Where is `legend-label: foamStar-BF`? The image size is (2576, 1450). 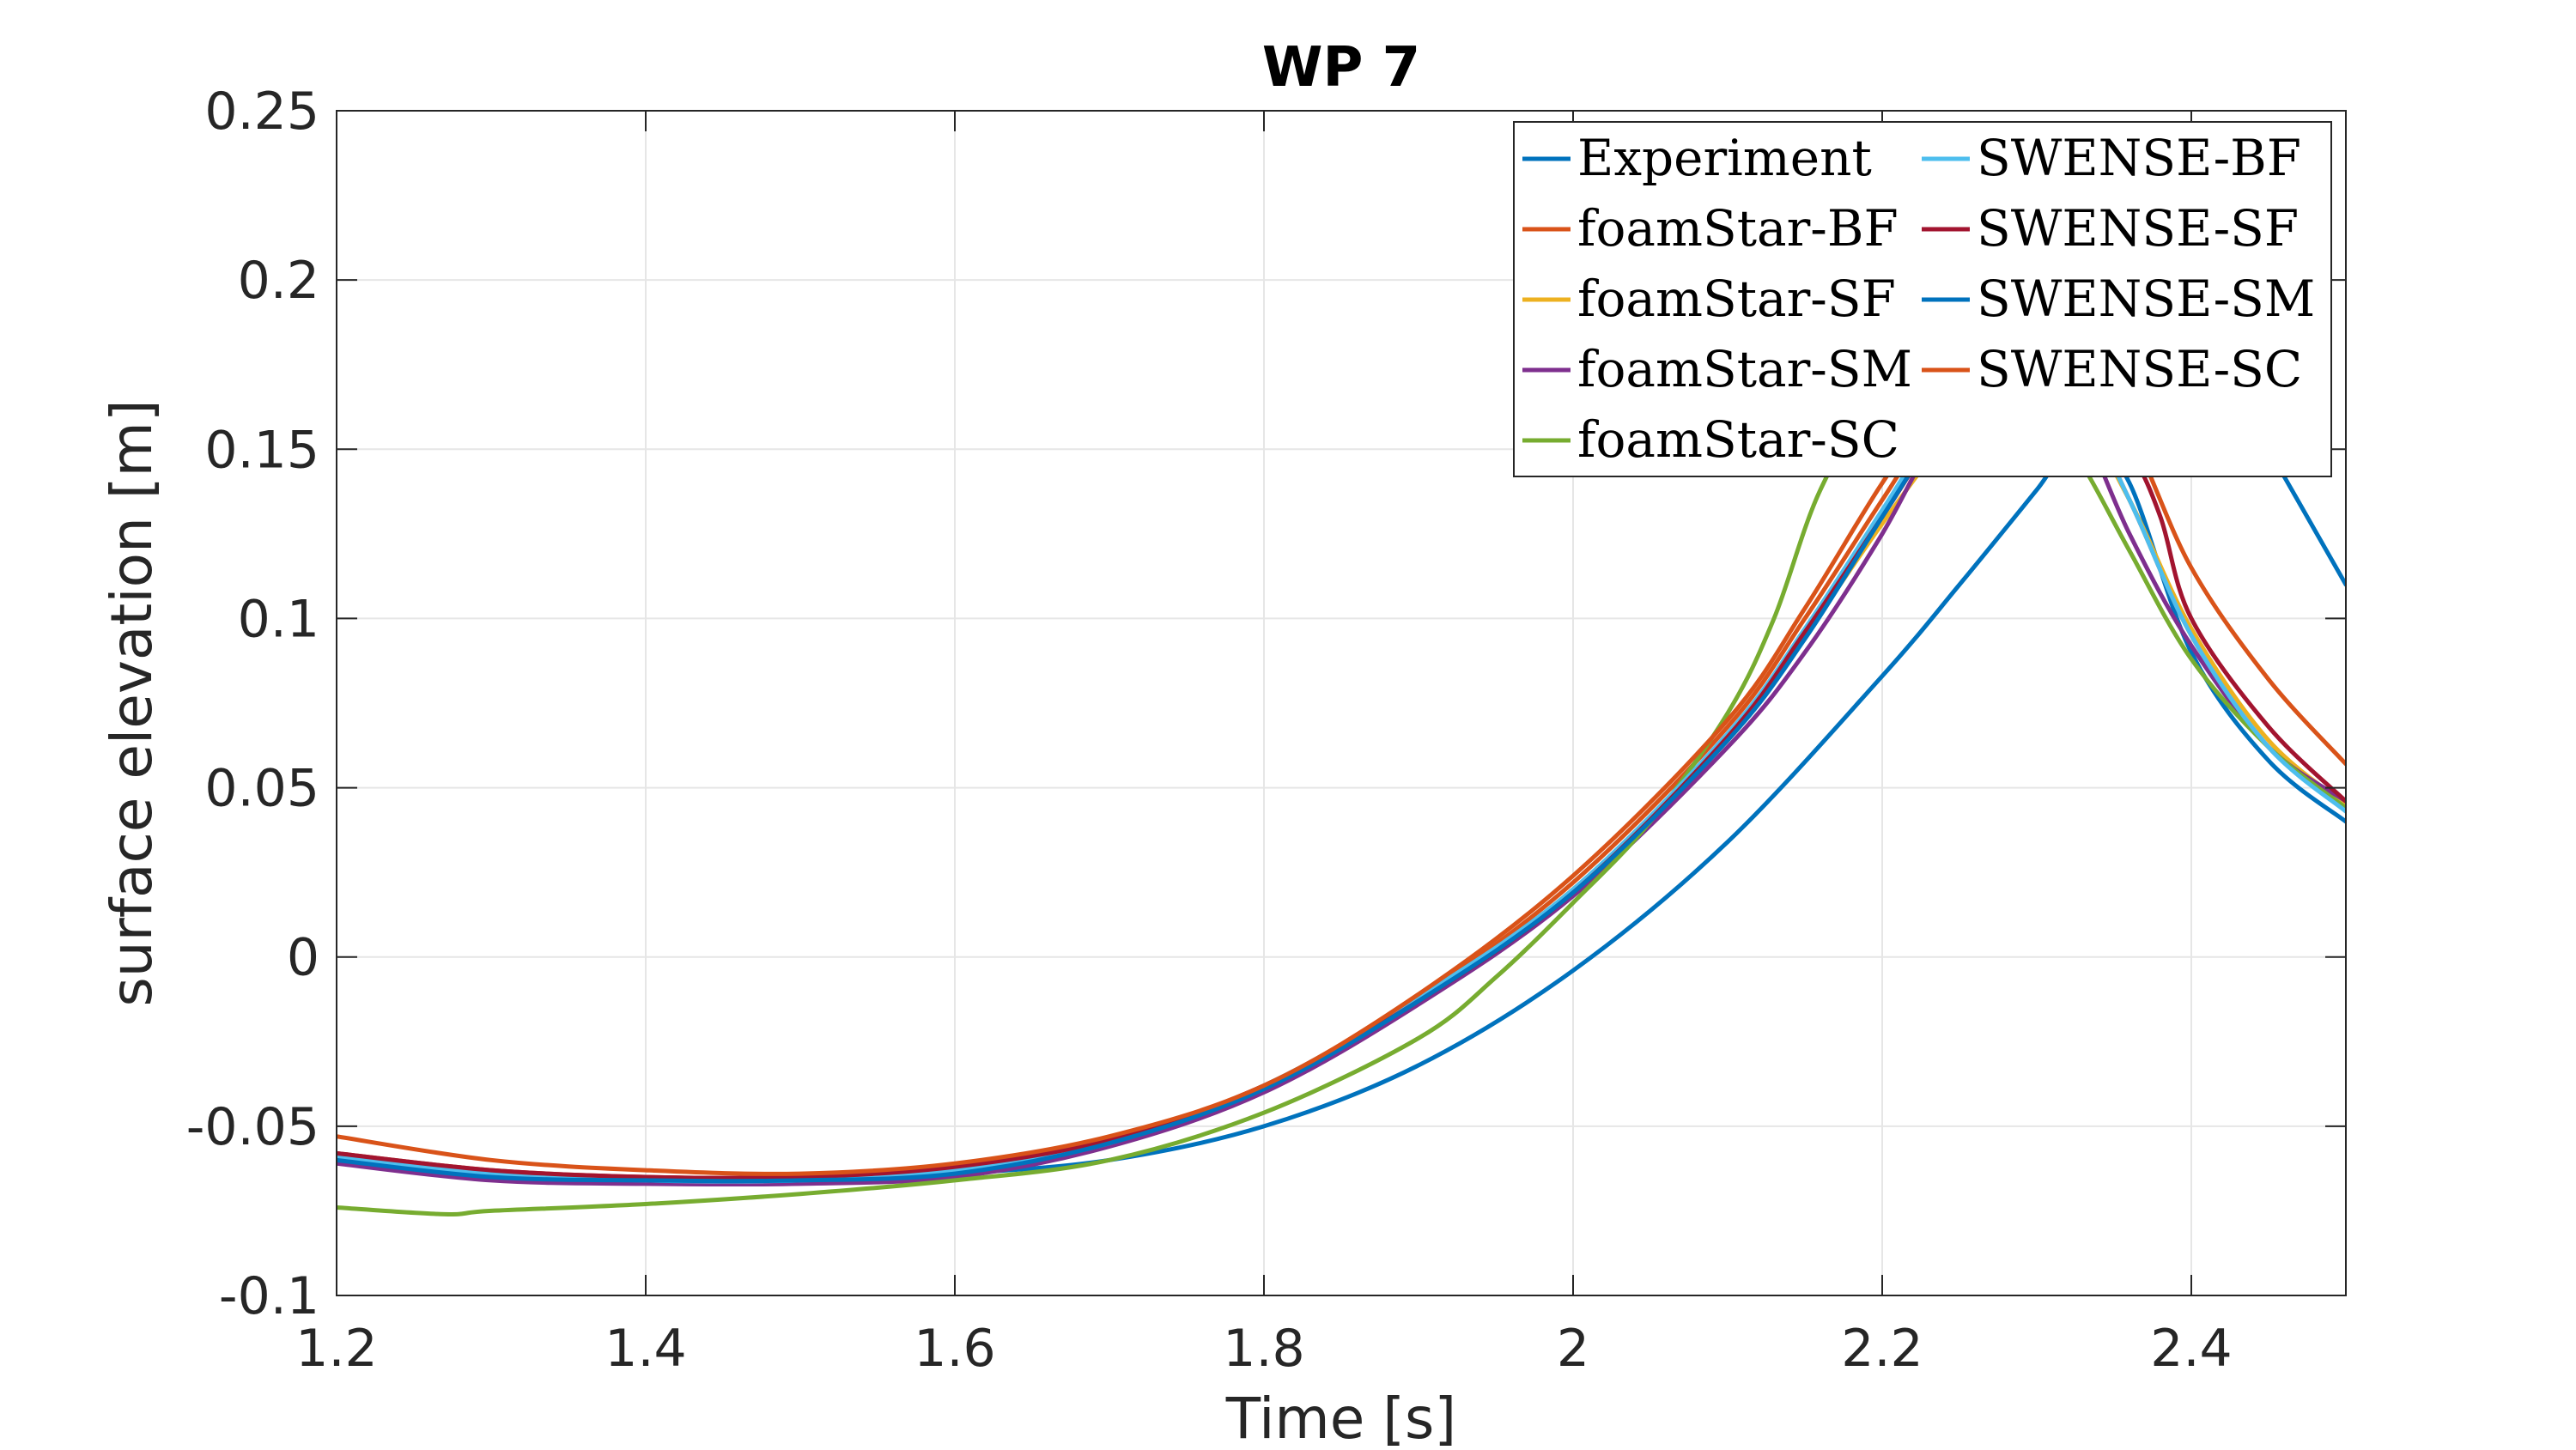 legend-label: foamStar-BF is located at coordinates (1738, 229).